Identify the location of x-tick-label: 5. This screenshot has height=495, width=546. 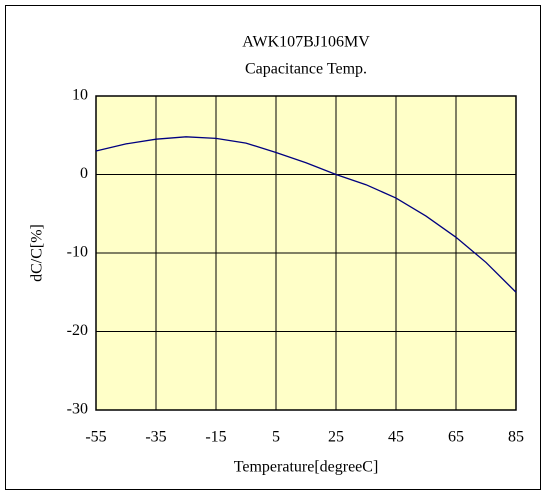
(276, 437).